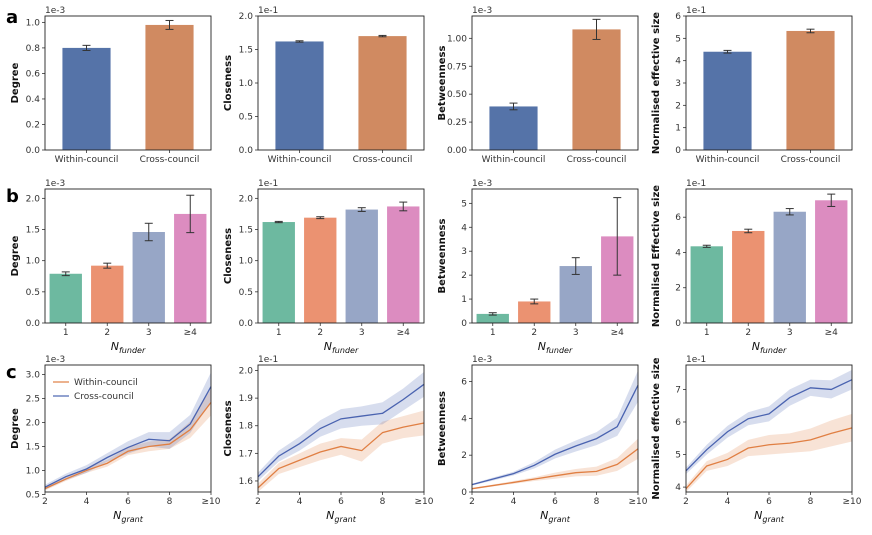 This screenshot has width=872, height=535. I want to click on y-axis-label: Degree, so click(15, 428).